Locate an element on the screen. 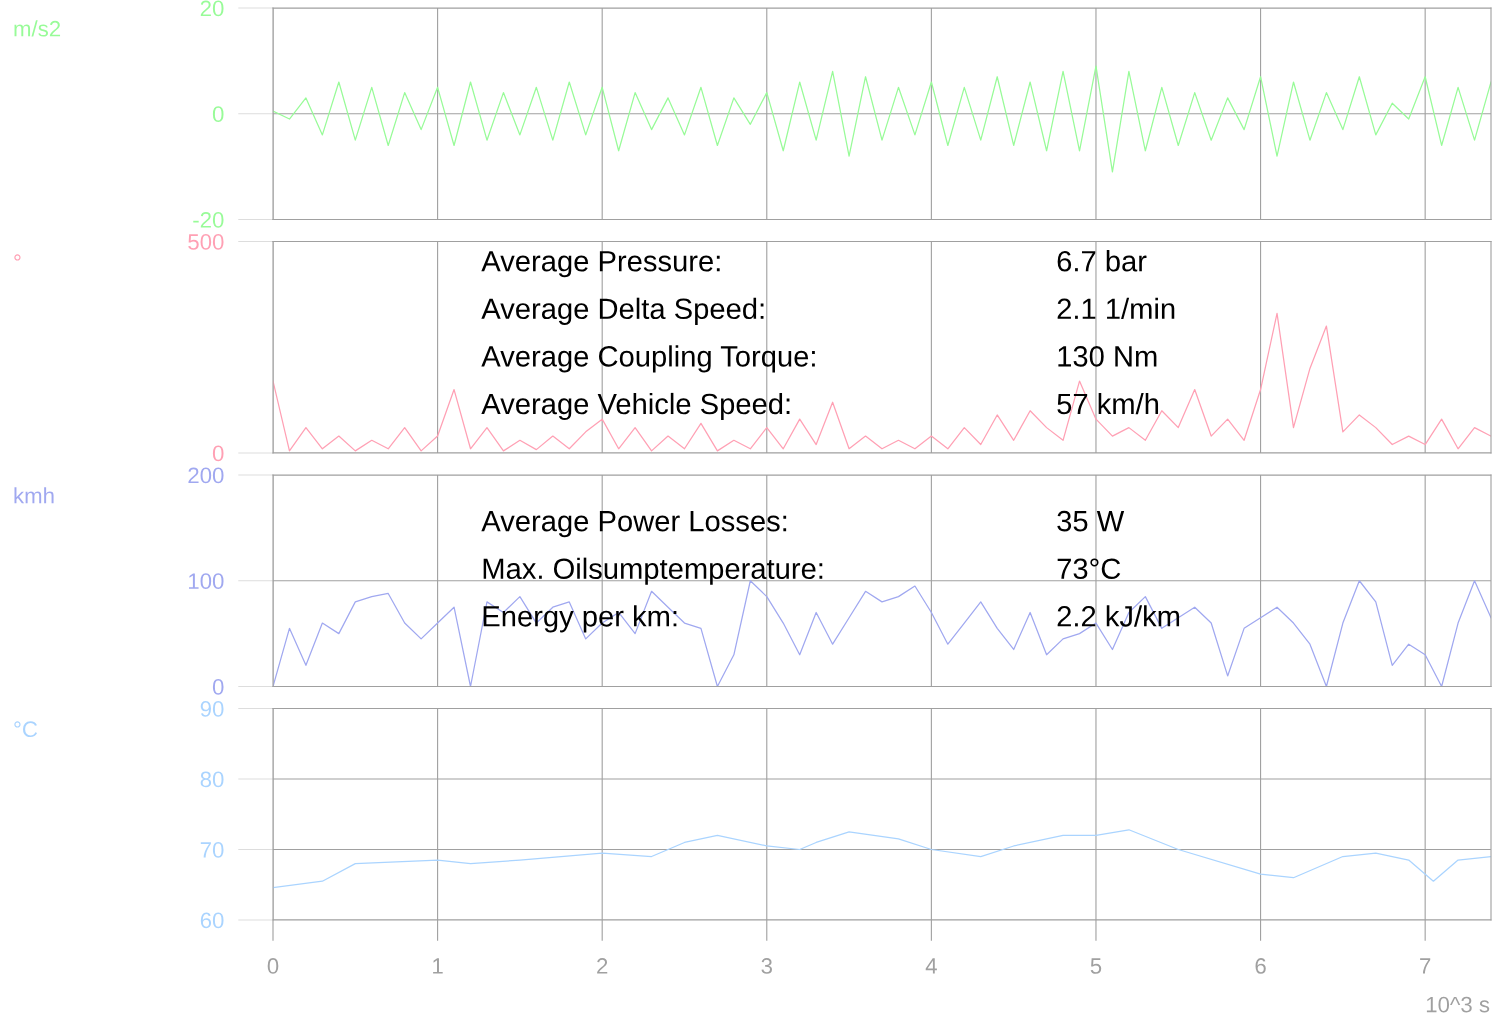 This screenshot has height=1022, width=1493. annotation: Average Delta Speed: is located at coordinates (622, 311).